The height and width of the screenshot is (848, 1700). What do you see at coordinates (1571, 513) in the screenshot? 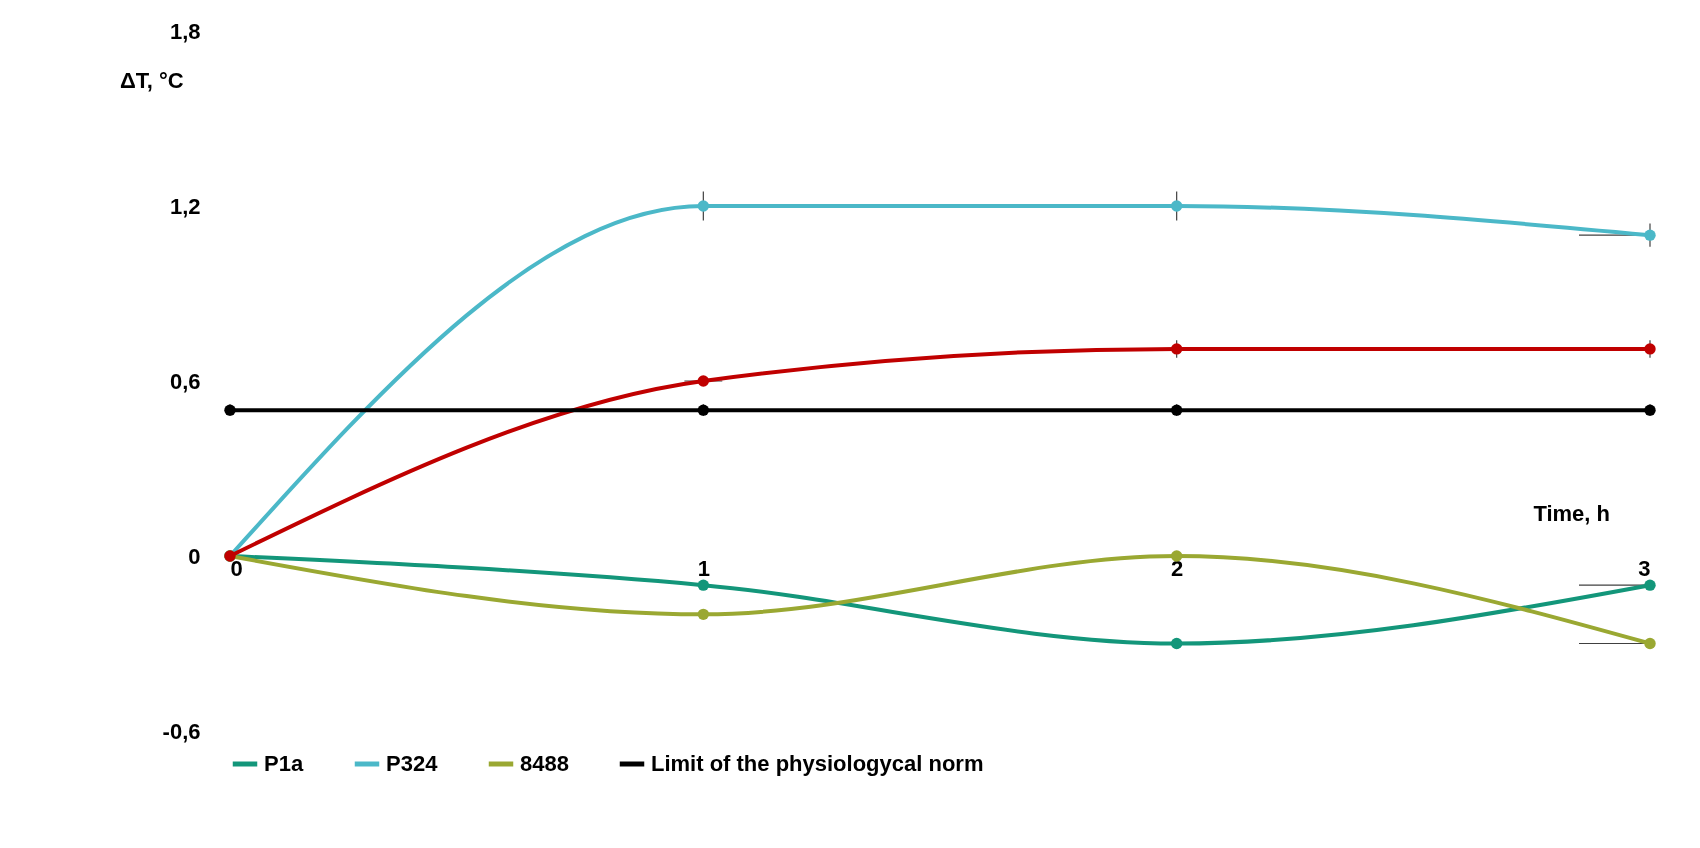
I see `x-axis-title: Time, h` at bounding box center [1571, 513].